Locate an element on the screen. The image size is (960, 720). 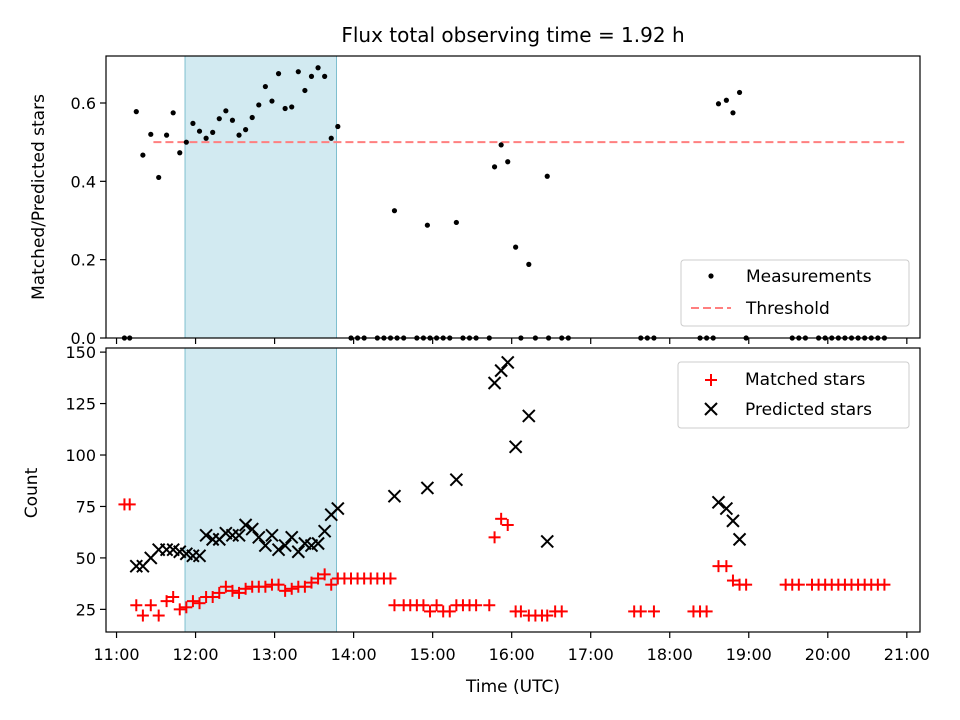
x-axis-label: Time (UTC) is located at coordinates (512, 687).